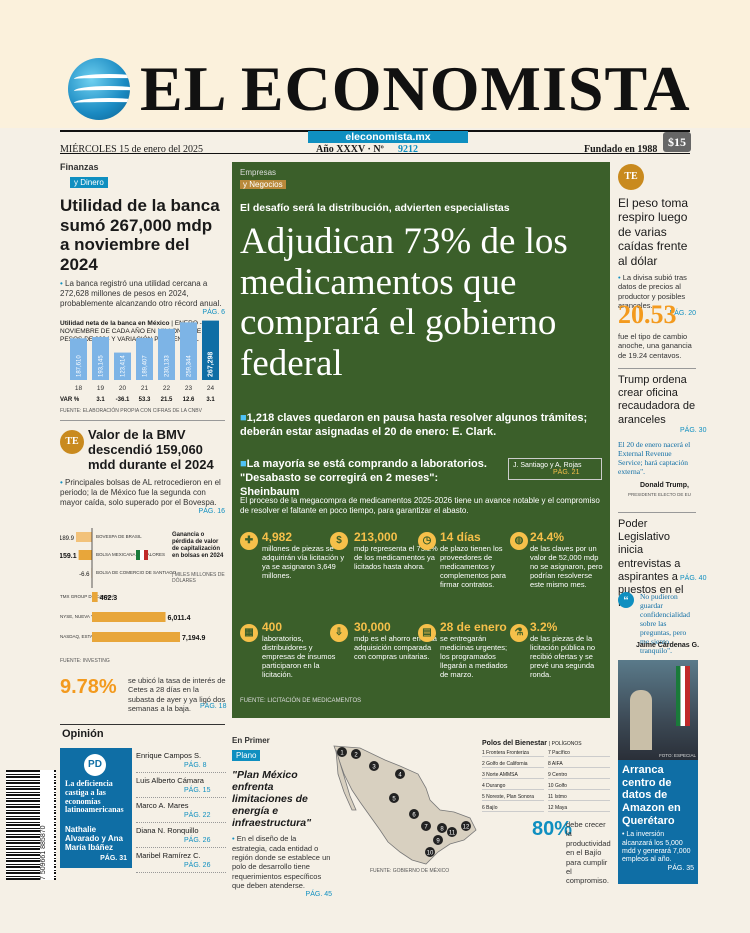  What do you see at coordinates (339, 633) in the screenshot?
I see `savings-icon: ⇩` at bounding box center [339, 633].